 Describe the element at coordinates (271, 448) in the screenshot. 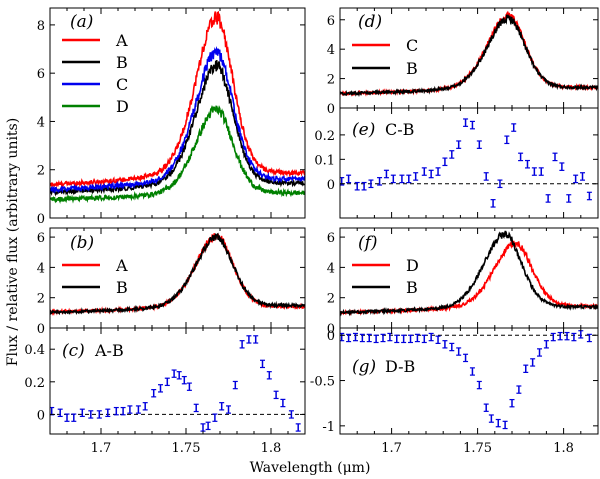

I see `x-tick-label: 1.8` at that location.